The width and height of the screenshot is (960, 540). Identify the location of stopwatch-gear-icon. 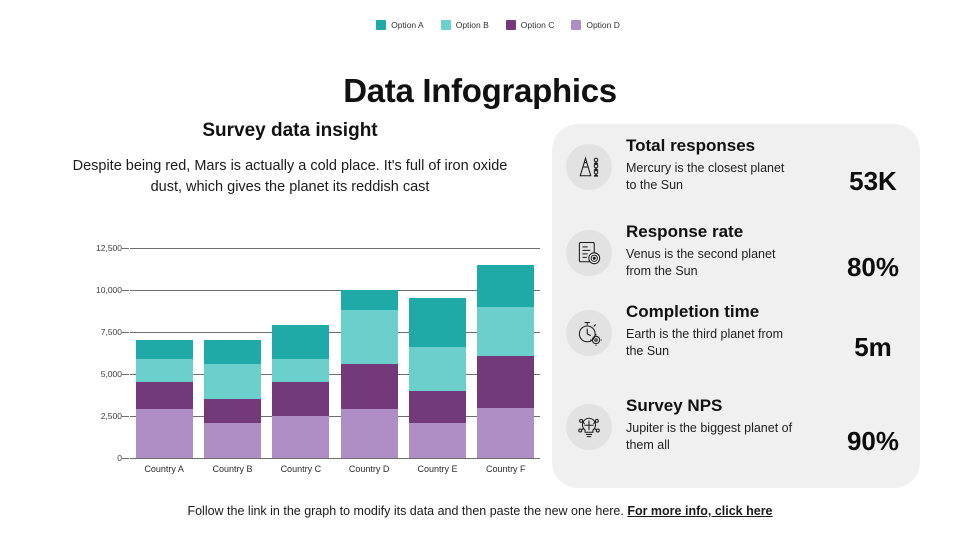
(589, 333).